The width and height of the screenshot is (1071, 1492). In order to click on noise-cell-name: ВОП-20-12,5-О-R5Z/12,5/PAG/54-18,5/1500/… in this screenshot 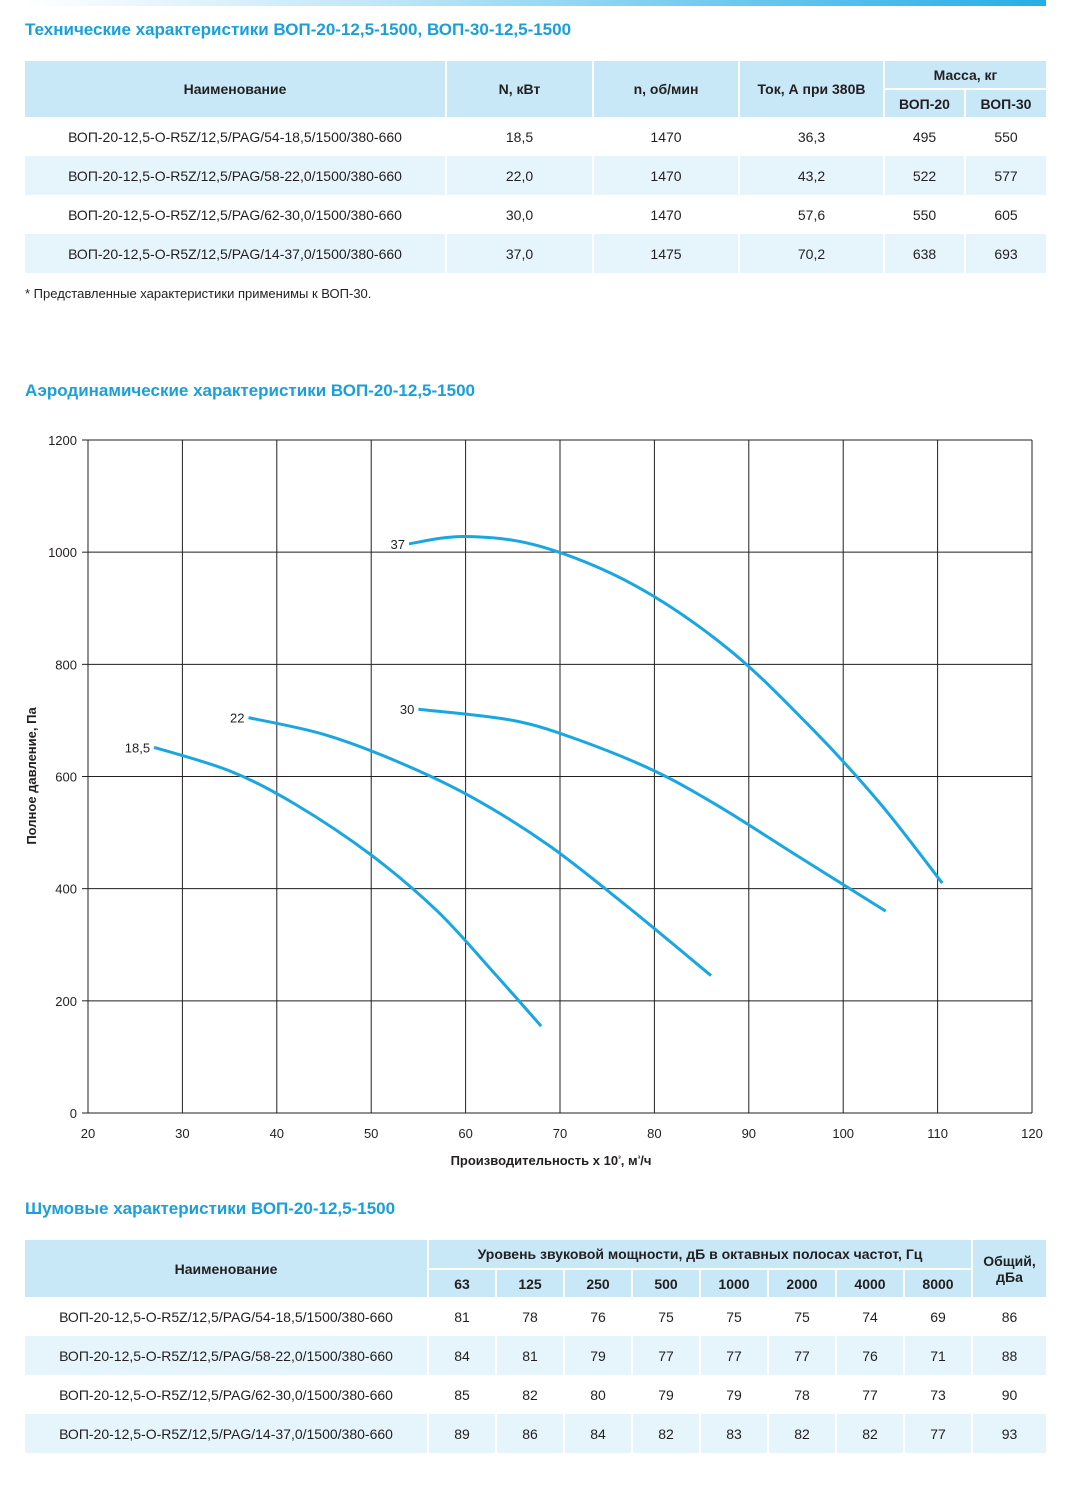, I will do `click(226, 1316)`.